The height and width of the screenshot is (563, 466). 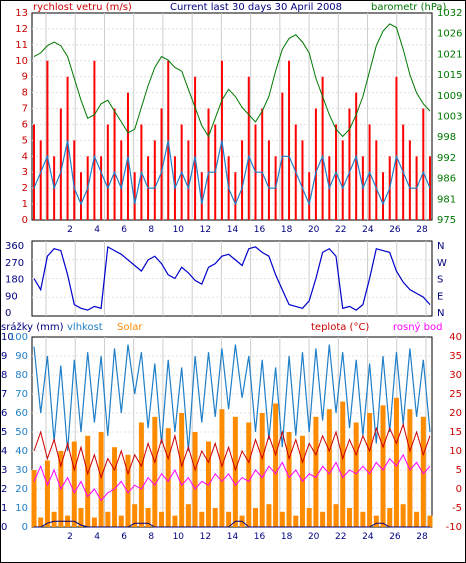 What do you see at coordinates (340, 537) in the screenshot?
I see `day-tick-label: 22` at bounding box center [340, 537].